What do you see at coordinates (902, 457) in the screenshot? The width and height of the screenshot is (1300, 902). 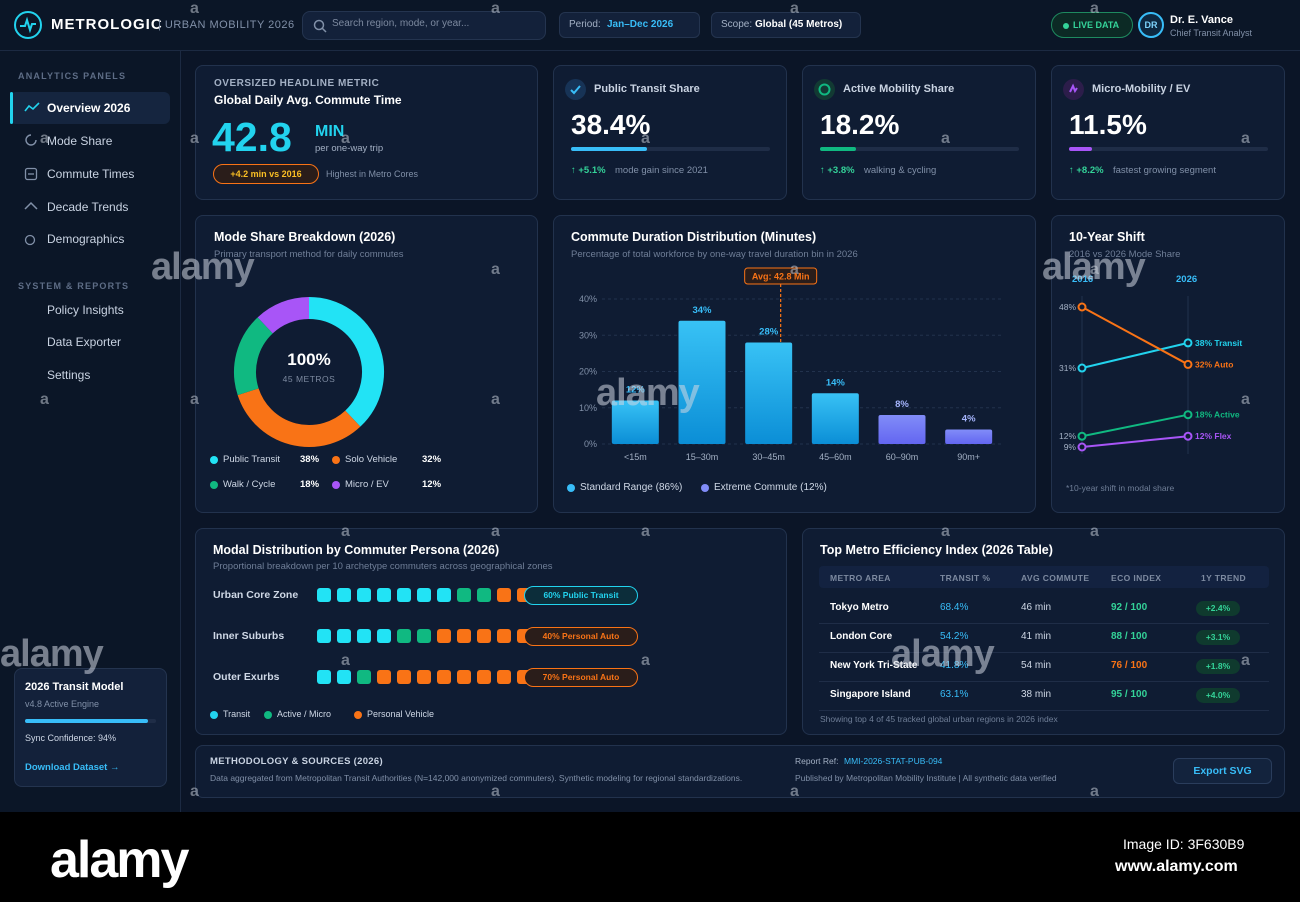 I see `x-tick-label: 60–90m` at bounding box center [902, 457].